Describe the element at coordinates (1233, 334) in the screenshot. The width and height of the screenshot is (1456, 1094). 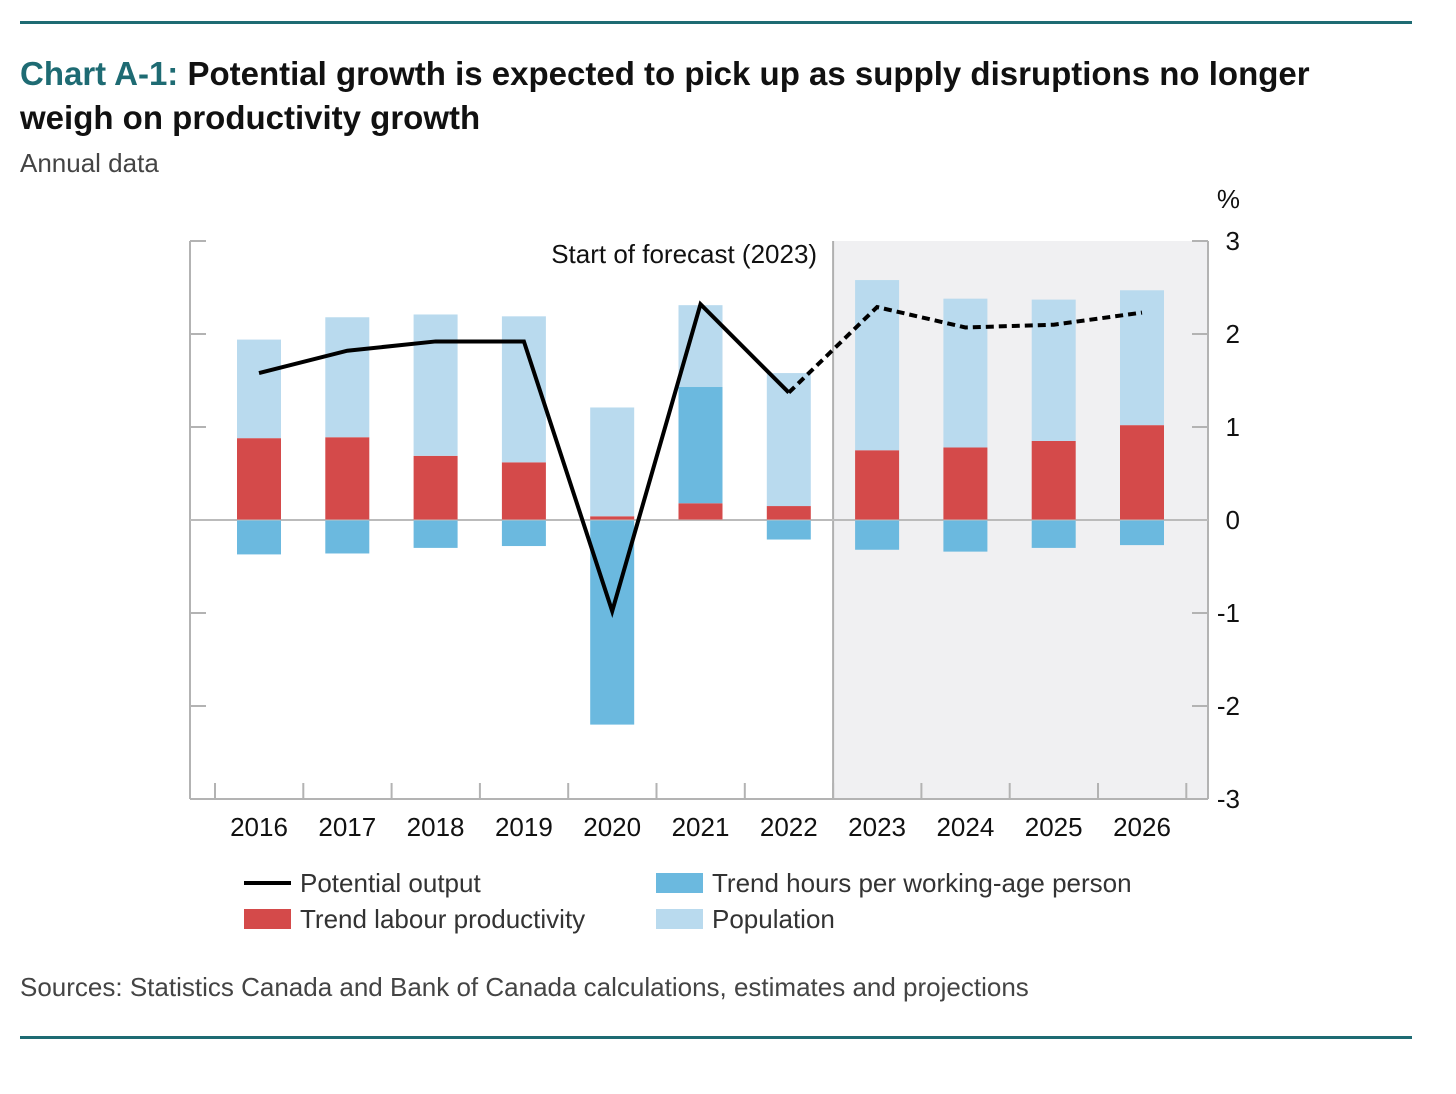
I see `y-tick-label: 2` at that location.